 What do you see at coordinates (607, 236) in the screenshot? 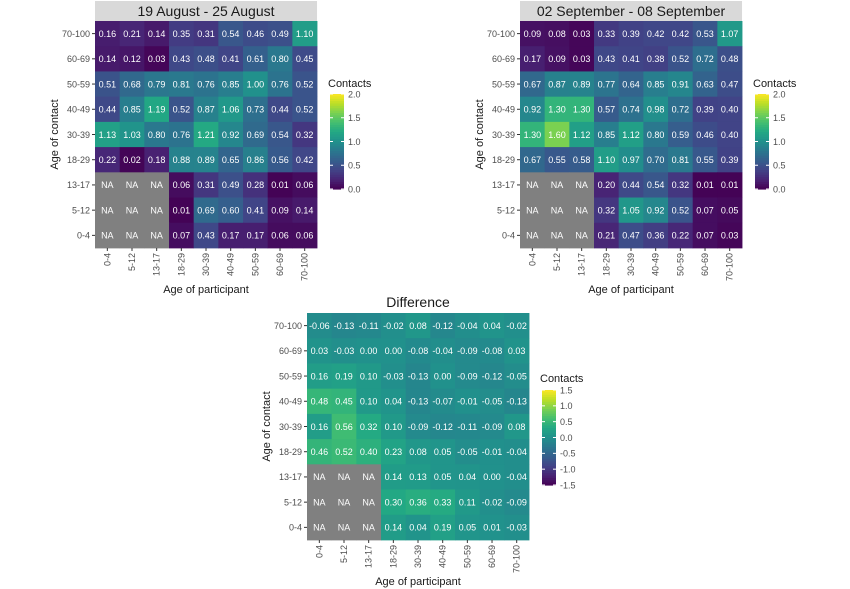
I see `cell-value-label: 0.21` at bounding box center [607, 236].